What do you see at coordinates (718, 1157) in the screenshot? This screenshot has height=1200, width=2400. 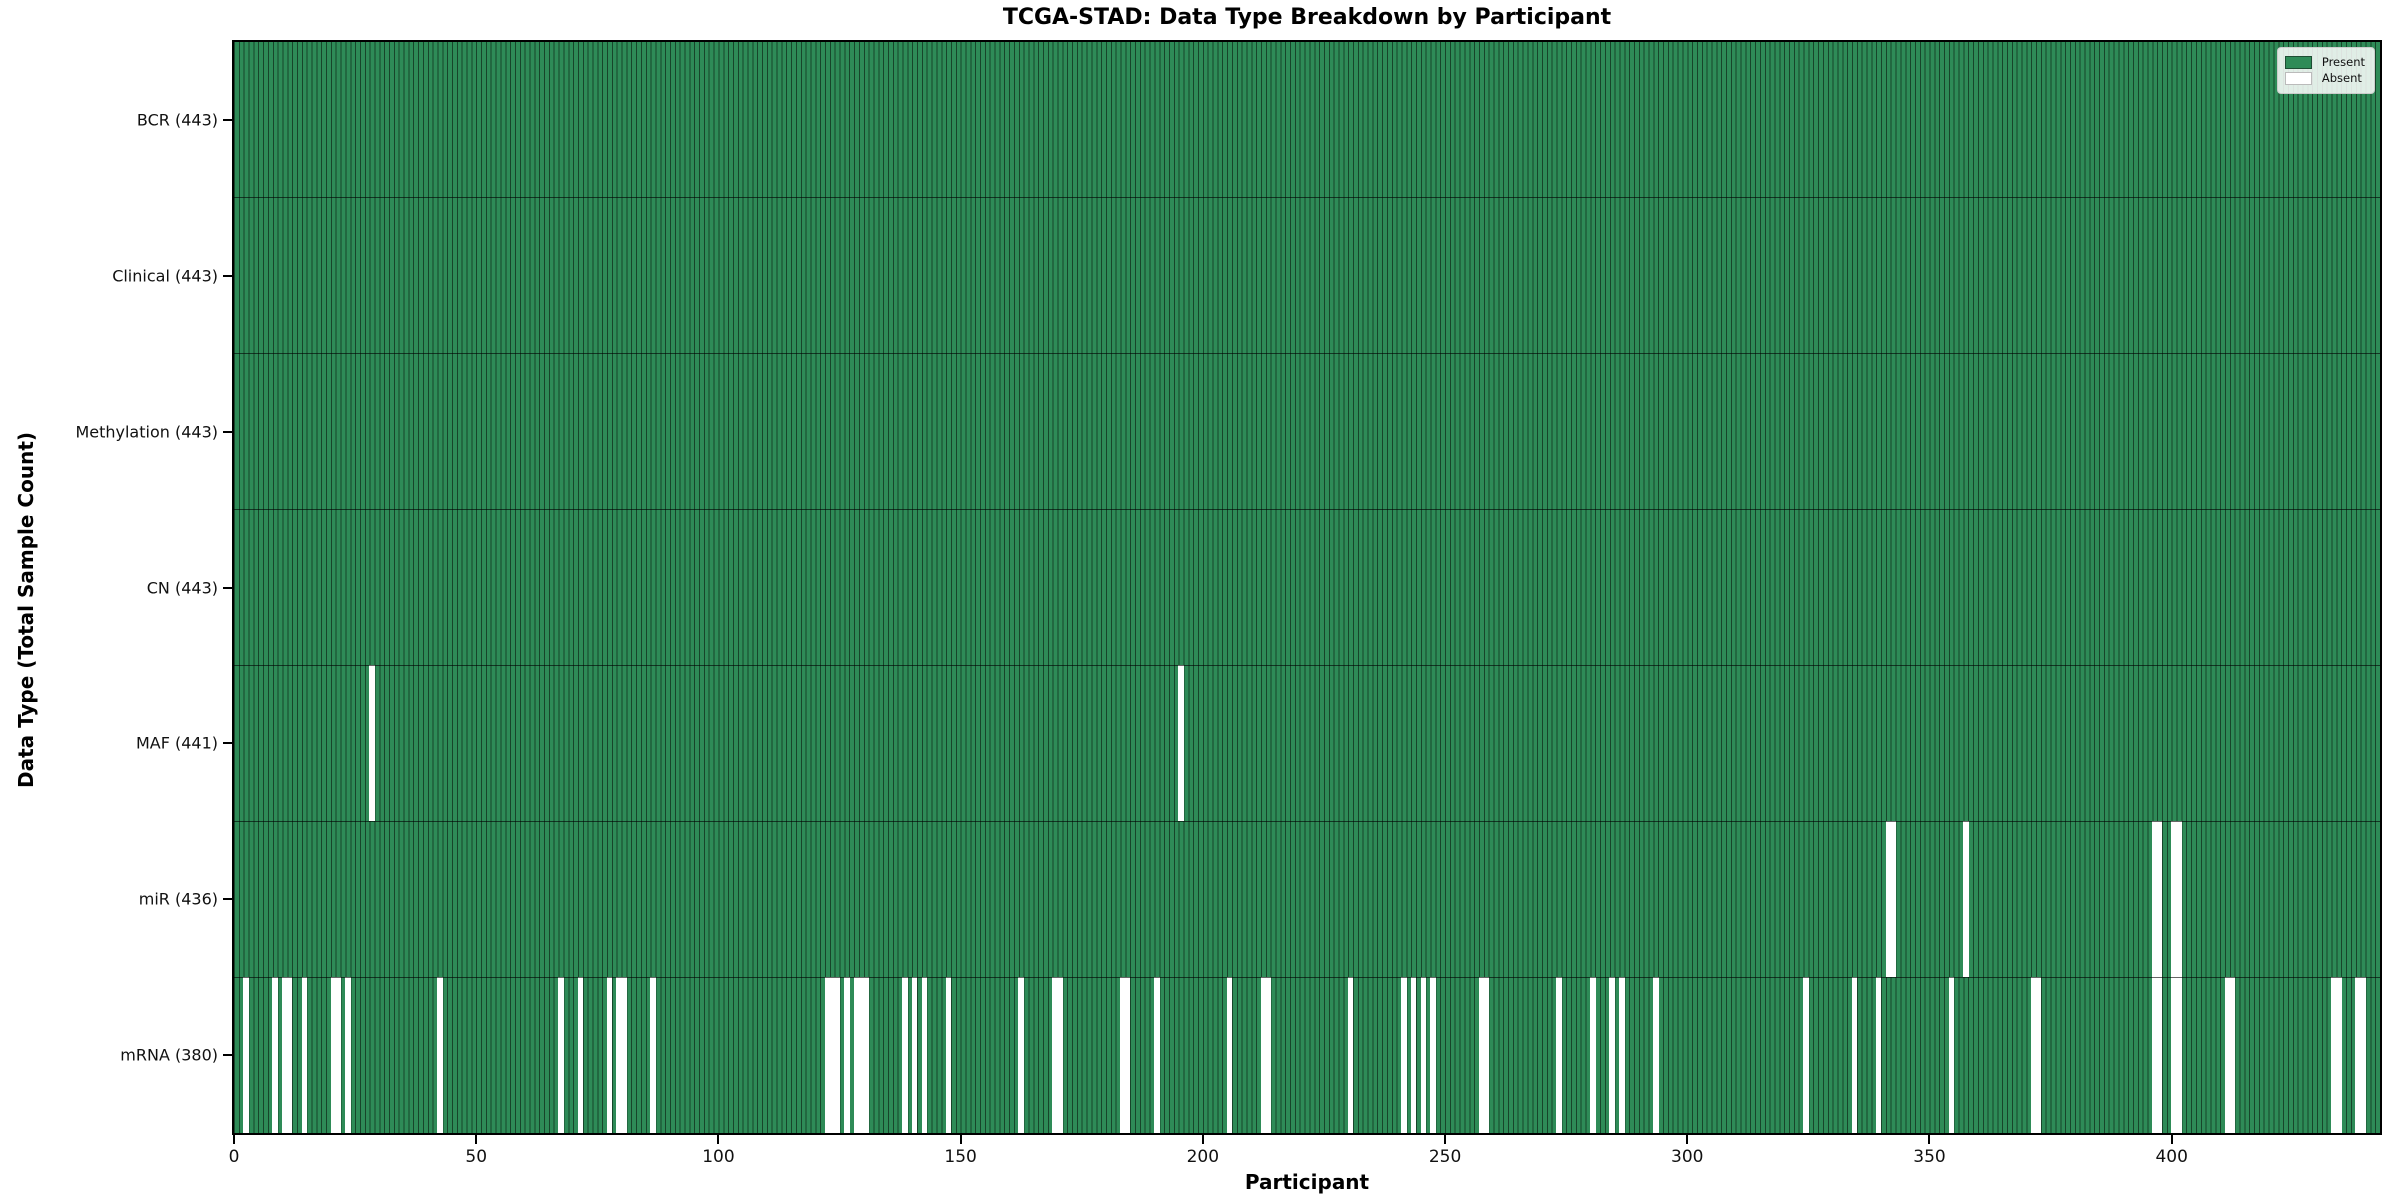 I see `x-tick-label: 100` at bounding box center [718, 1157].